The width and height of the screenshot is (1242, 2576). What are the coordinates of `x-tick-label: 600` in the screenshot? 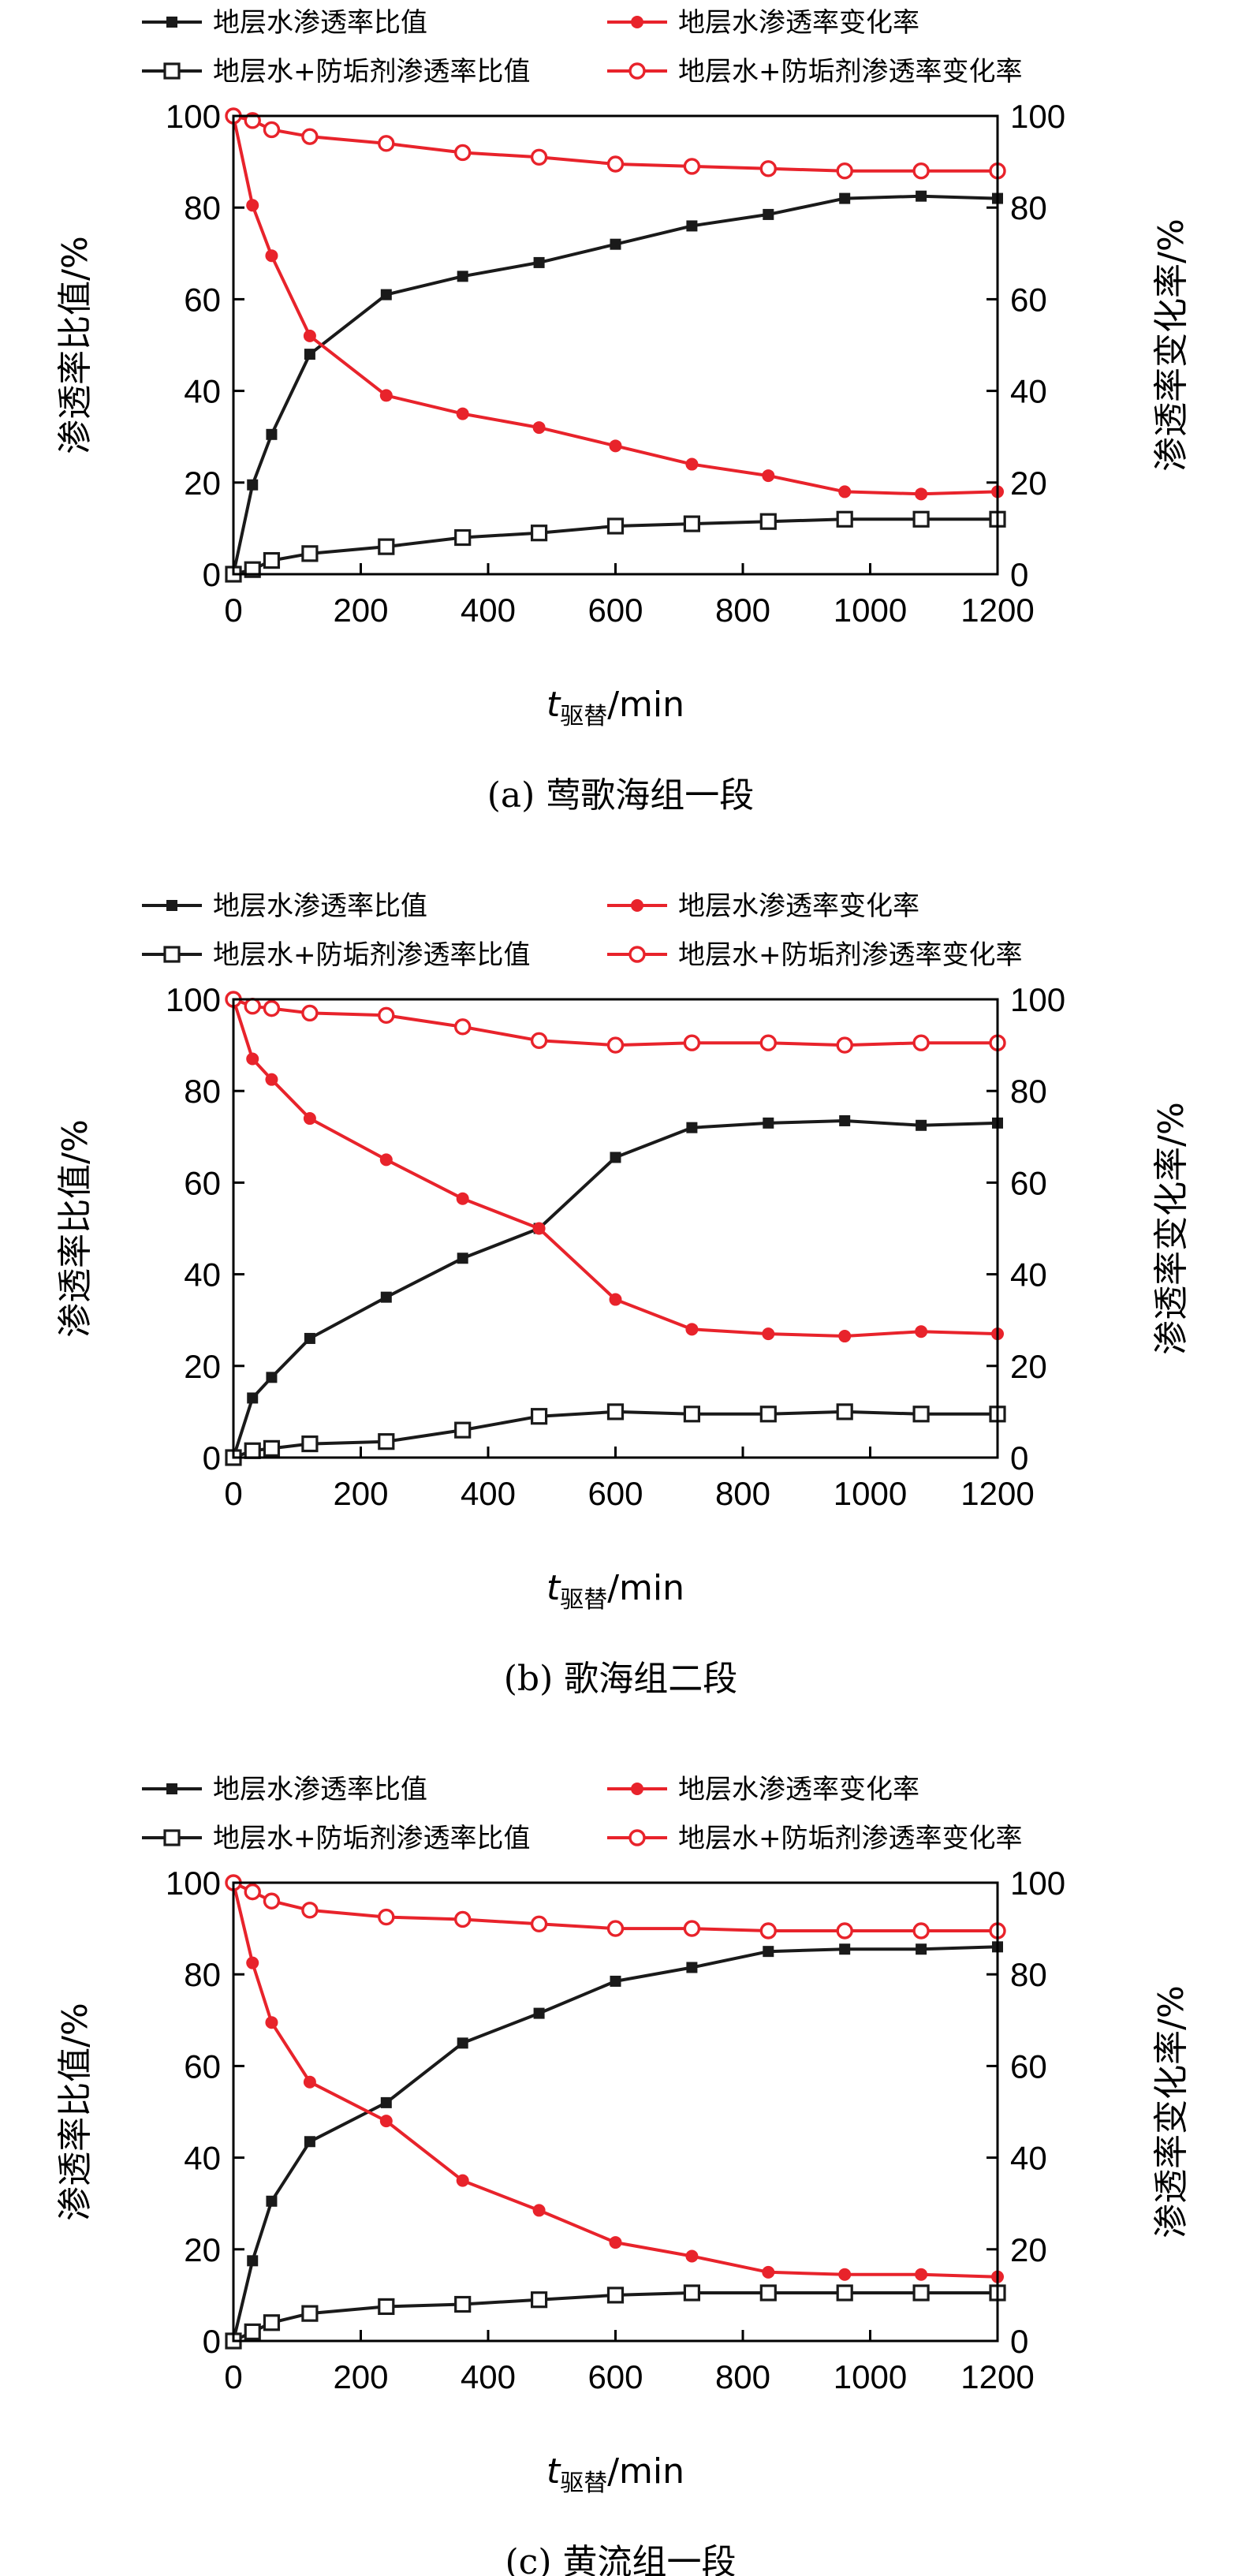 It's located at (615, 1493).